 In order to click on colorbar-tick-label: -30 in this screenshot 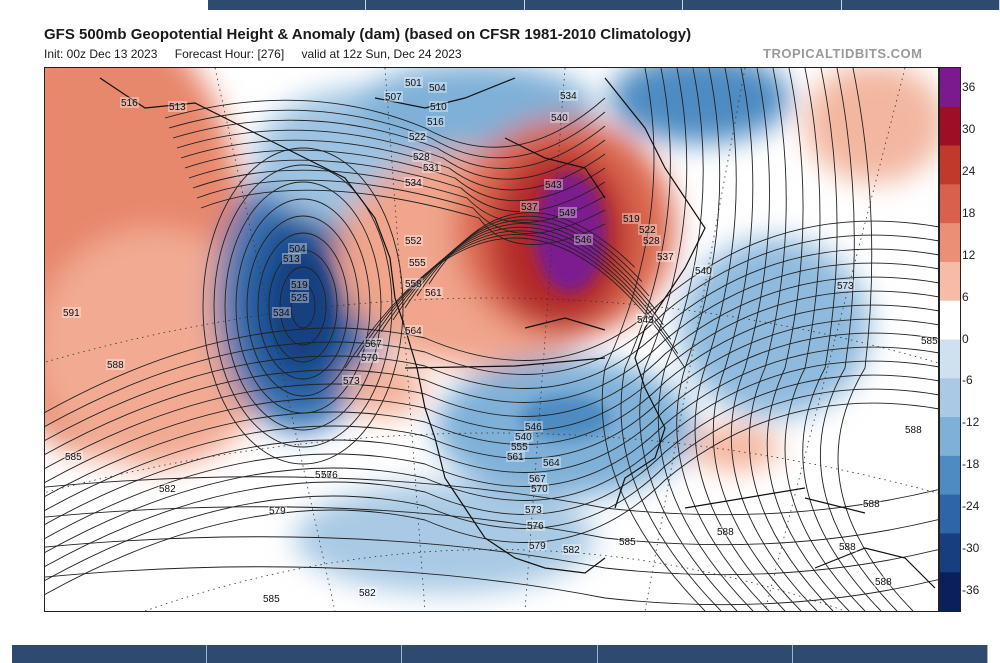, I will do `click(971, 548)`.